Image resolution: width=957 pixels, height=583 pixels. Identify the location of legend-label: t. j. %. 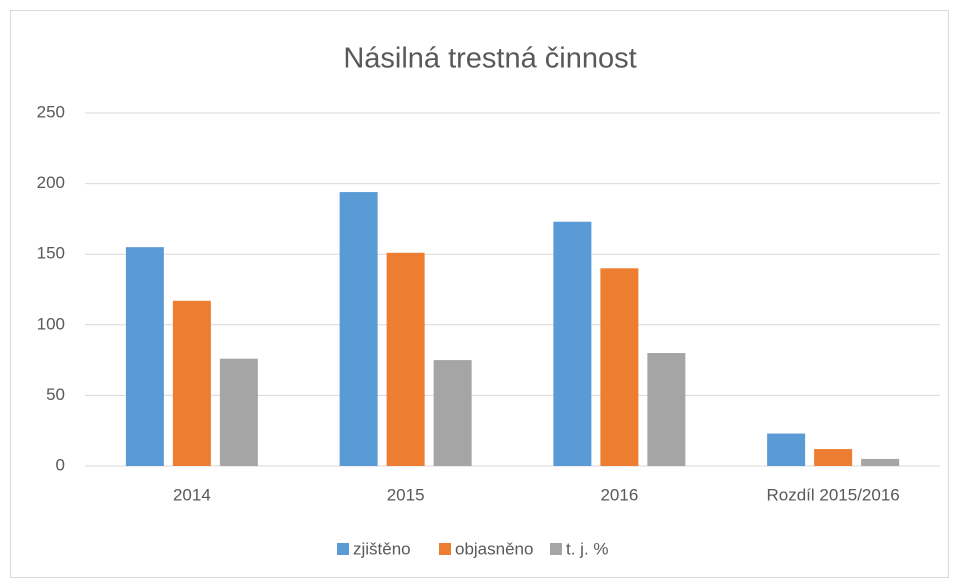
(587, 548).